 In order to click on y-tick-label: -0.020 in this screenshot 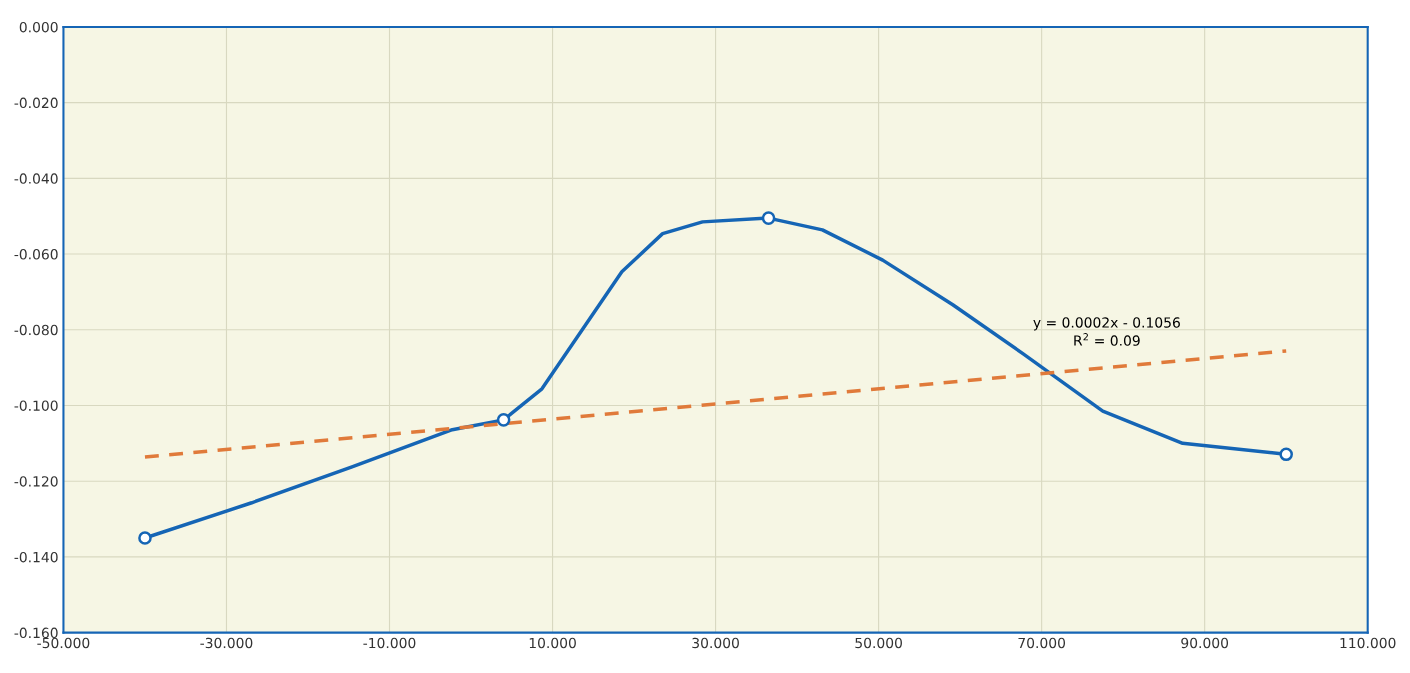, I will do `click(36, 103)`.